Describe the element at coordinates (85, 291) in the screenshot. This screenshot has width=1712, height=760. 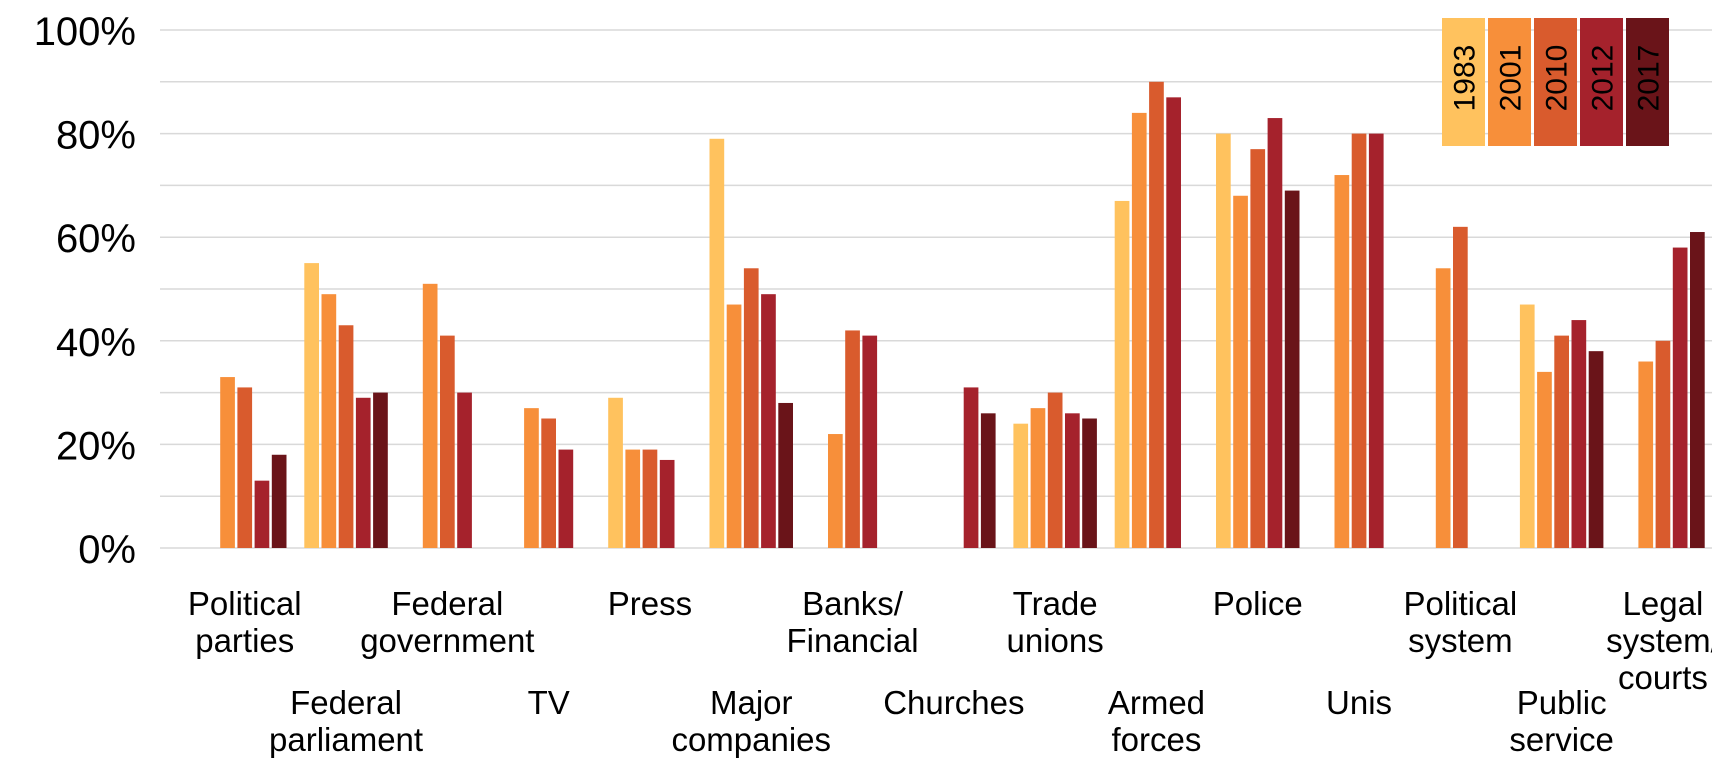
I see `y-axis-tick-labels: 0% 20% 40% 60% 80% 100%` at that location.